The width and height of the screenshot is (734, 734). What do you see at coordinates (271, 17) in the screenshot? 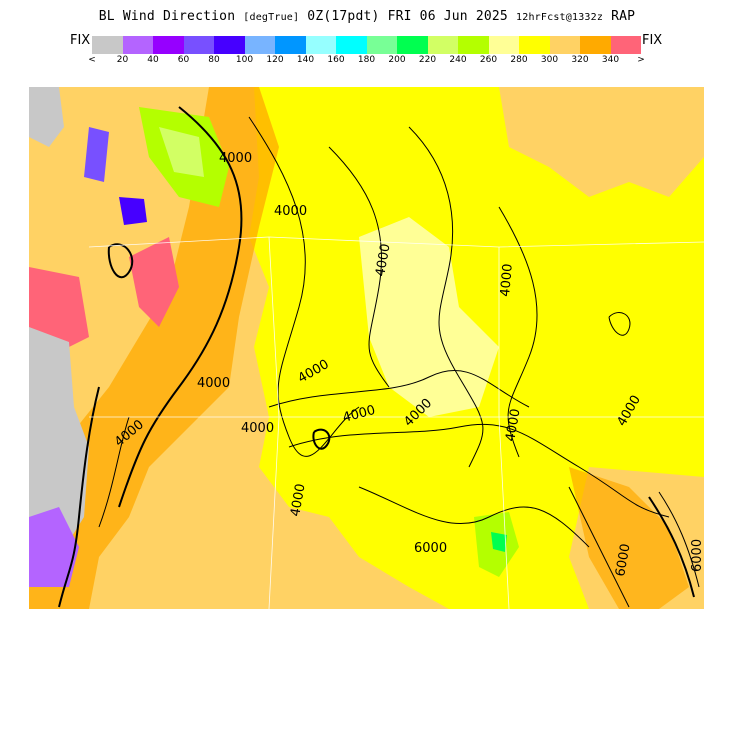
I see `title-units: [degTrue]` at bounding box center [271, 17].